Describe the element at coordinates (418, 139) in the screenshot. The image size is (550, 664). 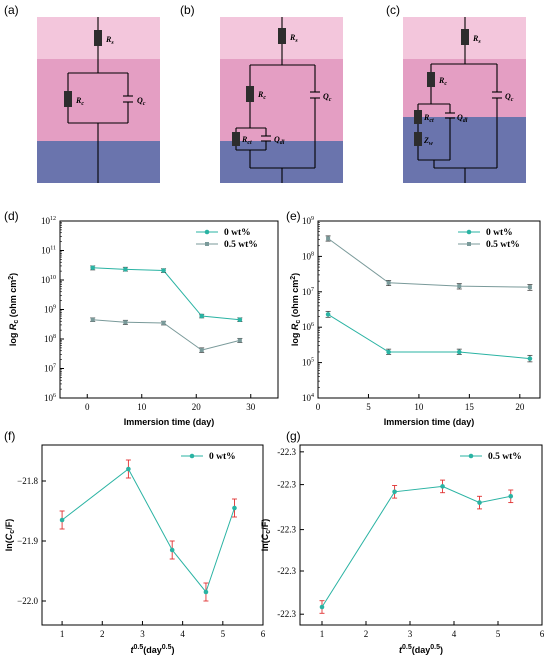
I see `impedance-zw` at that location.